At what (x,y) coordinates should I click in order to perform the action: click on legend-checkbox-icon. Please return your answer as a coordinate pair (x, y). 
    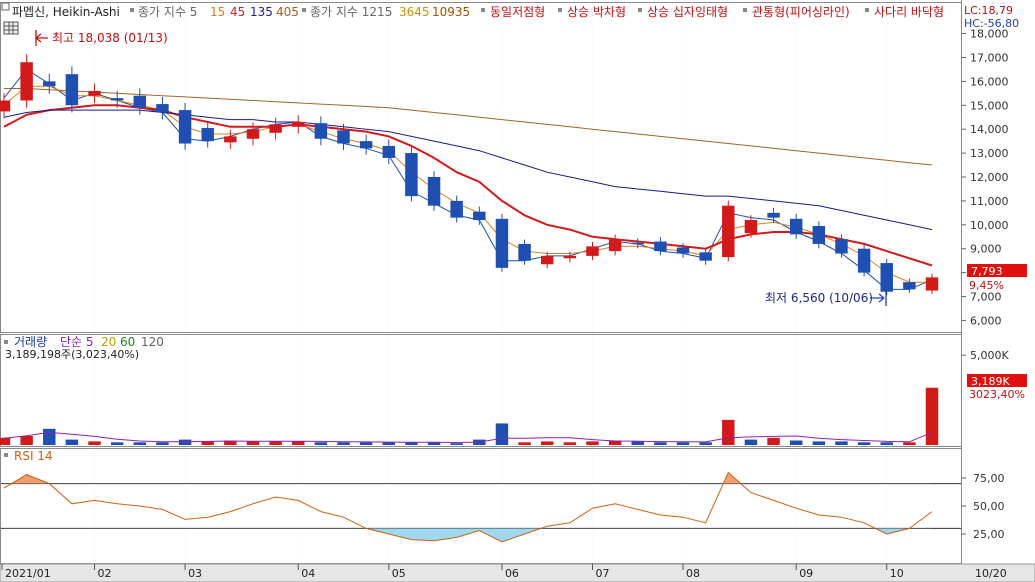
    Looking at the image, I should click on (5, 6).